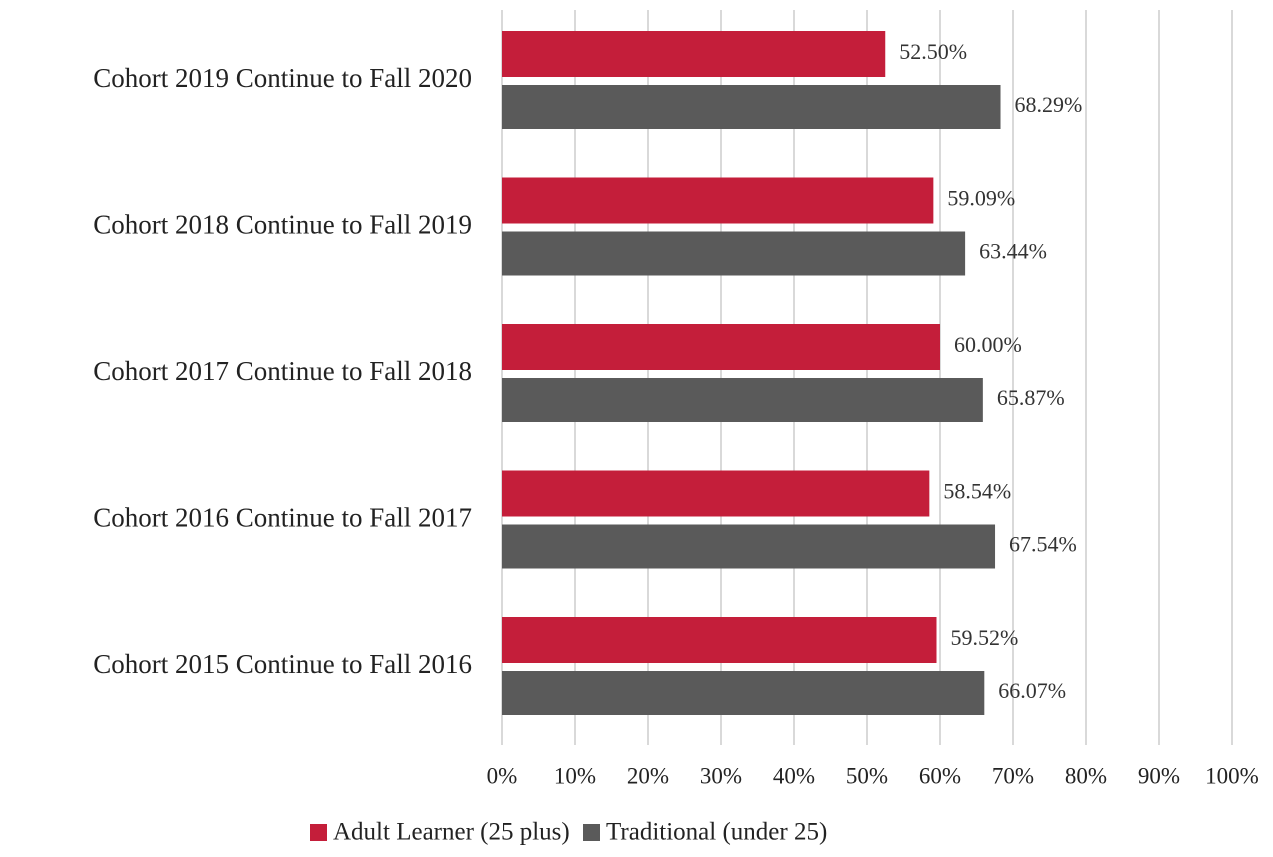 The image size is (1273, 857). Describe the element at coordinates (977, 491) in the screenshot. I see `value-label: 58.54%` at that location.